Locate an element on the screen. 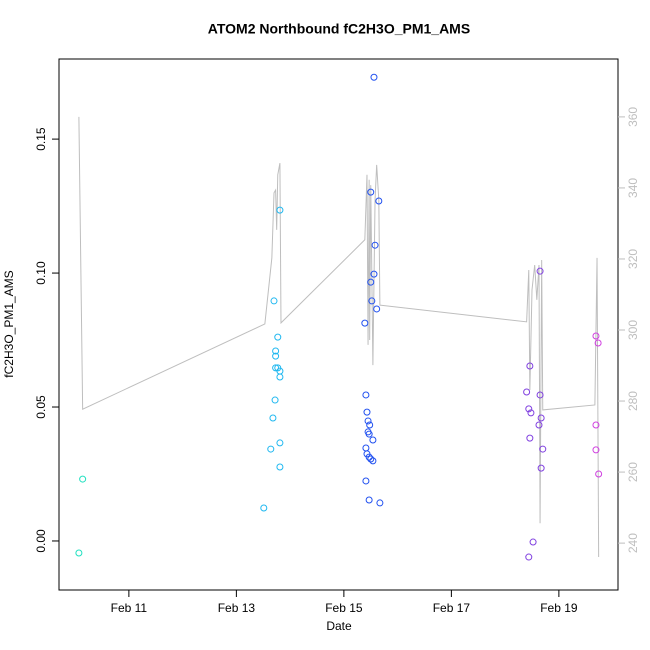  y-axis-label: fC2H3O_PM1_AMS is located at coordinates (9, 323).